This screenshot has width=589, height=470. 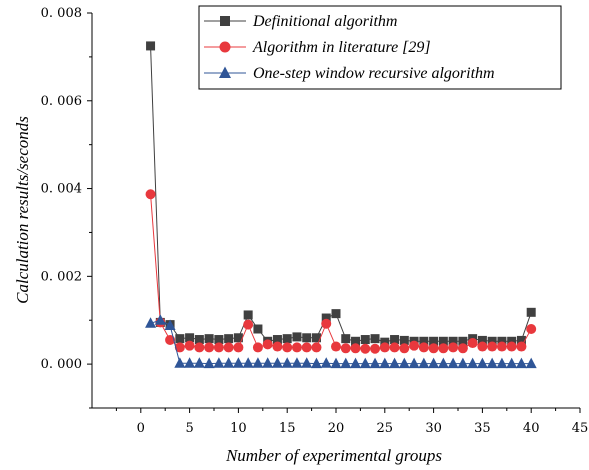 What do you see at coordinates (287, 428) in the screenshot?
I see `x-tick-label: 15` at bounding box center [287, 428].